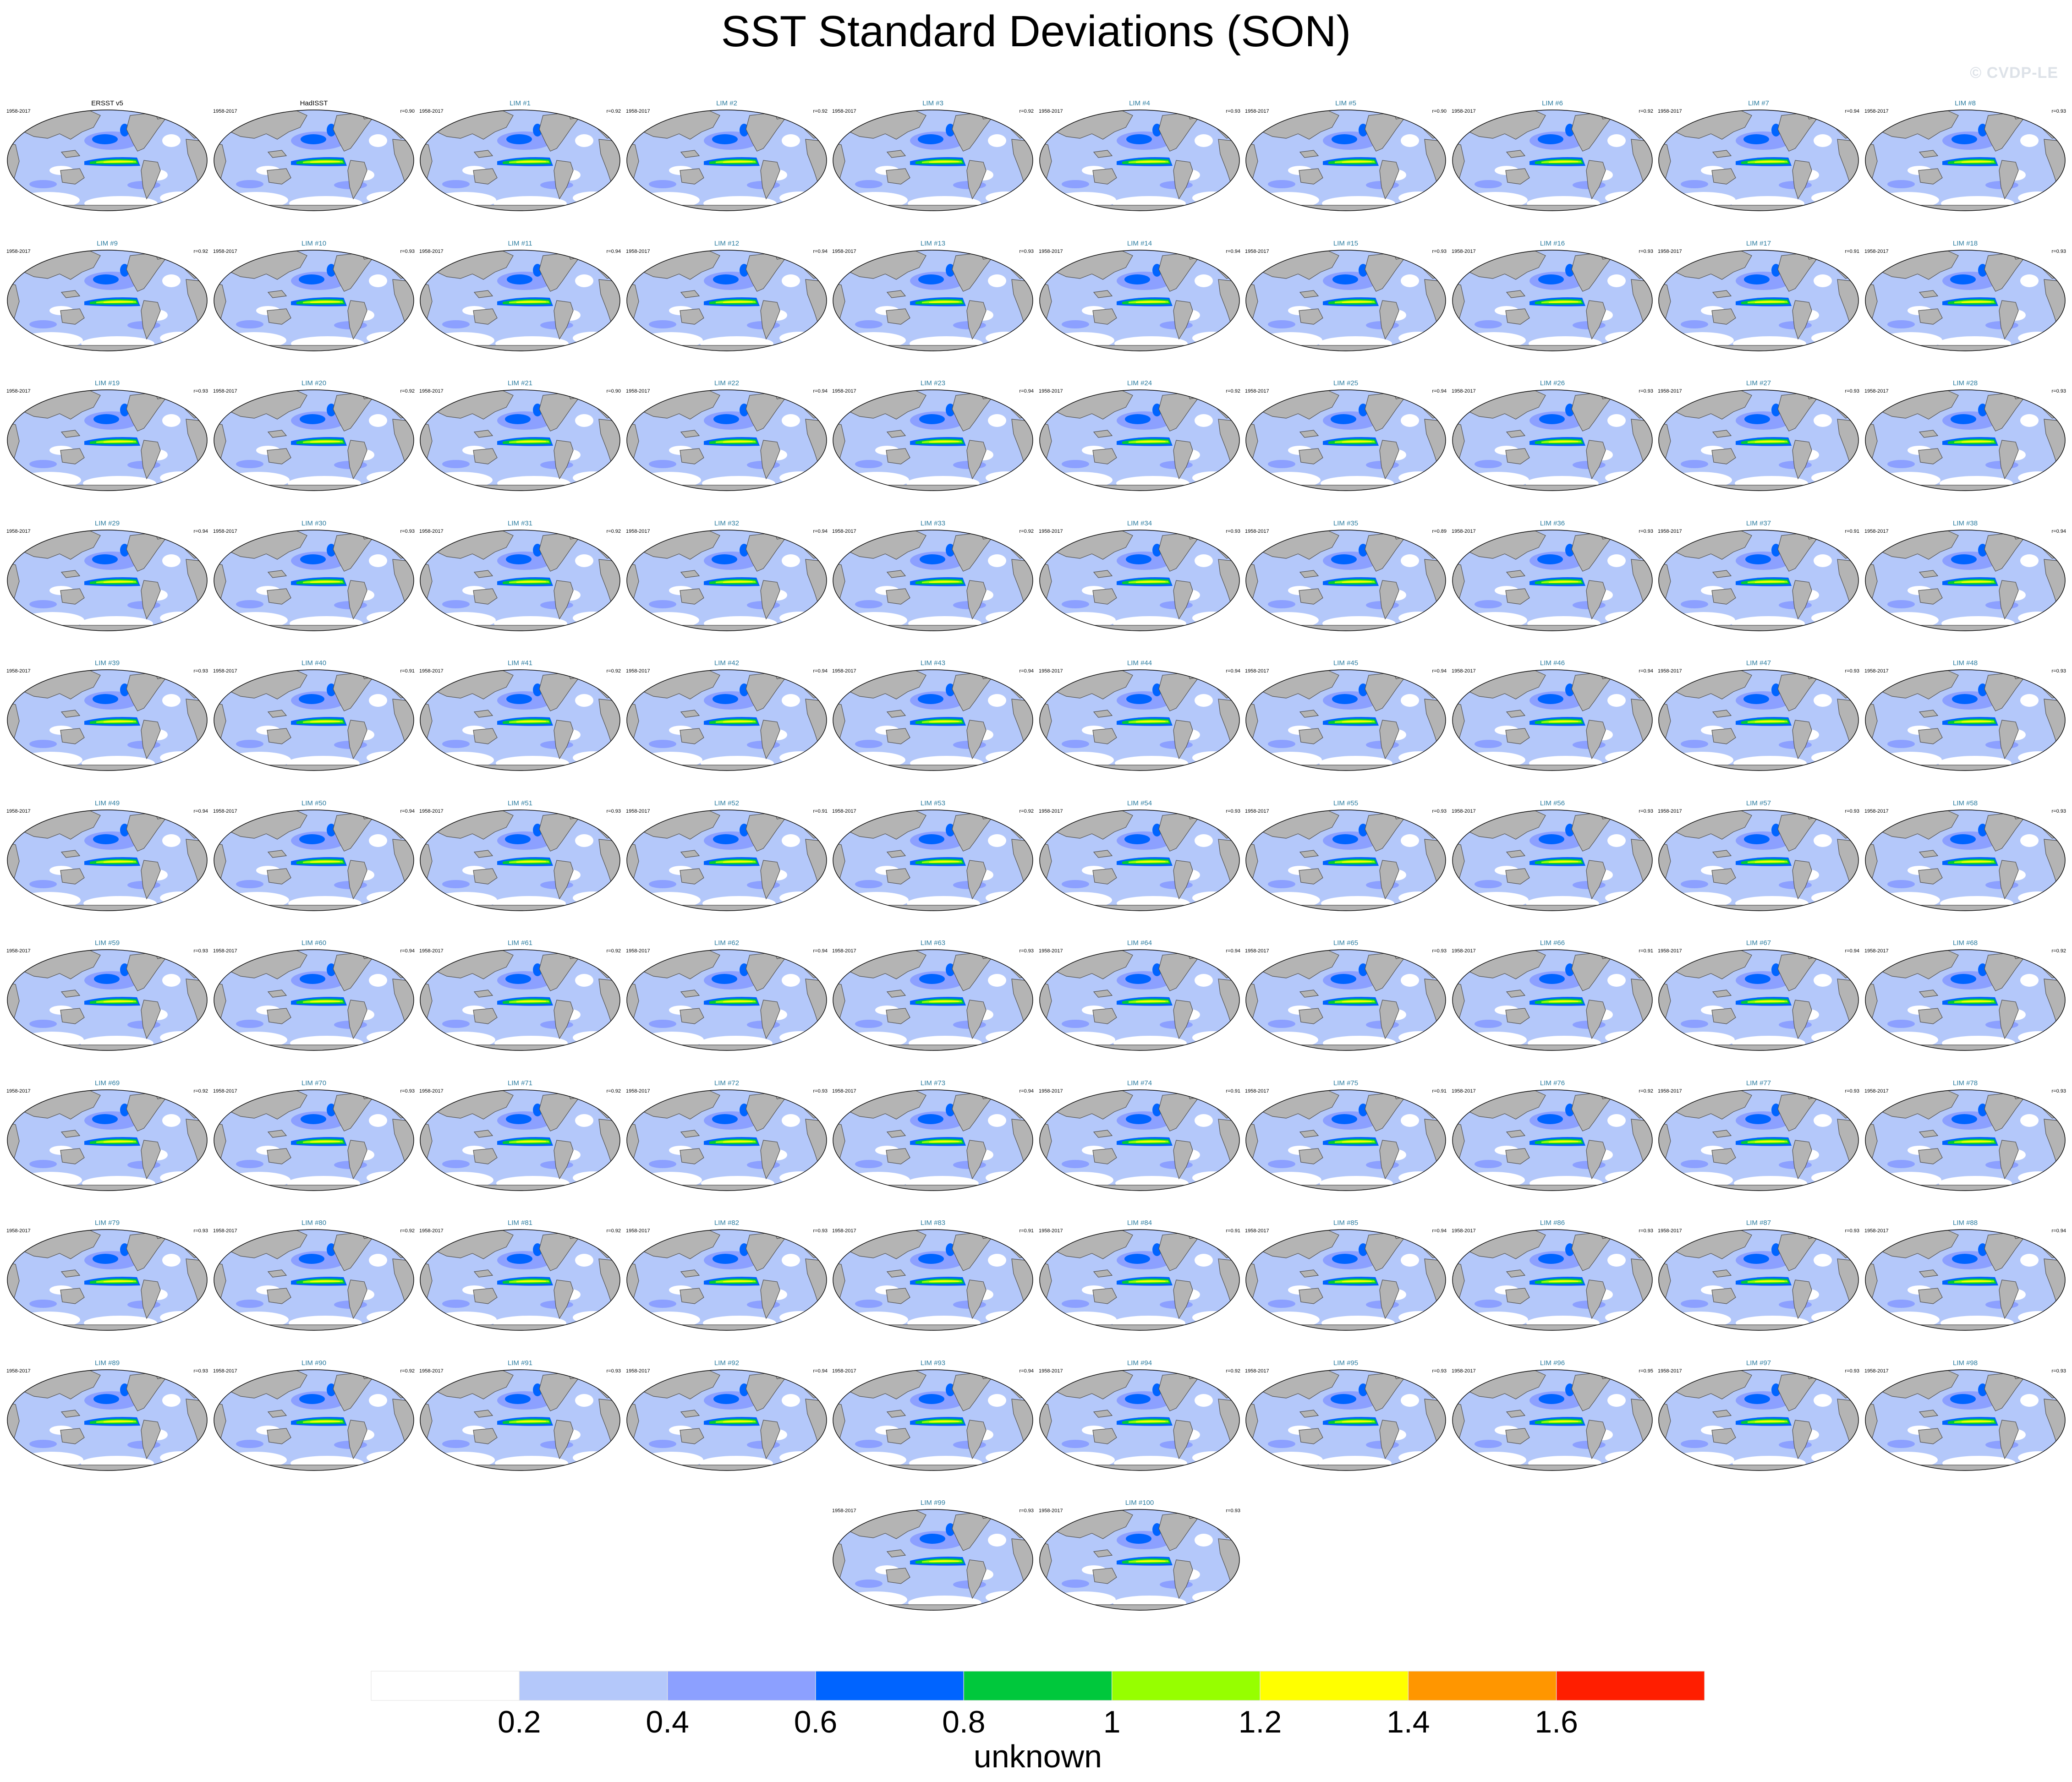  Describe the element at coordinates (1552, 1135) in the screenshot. I see `map-panel: LIM #76 1958-2017 r=0.92` at that location.